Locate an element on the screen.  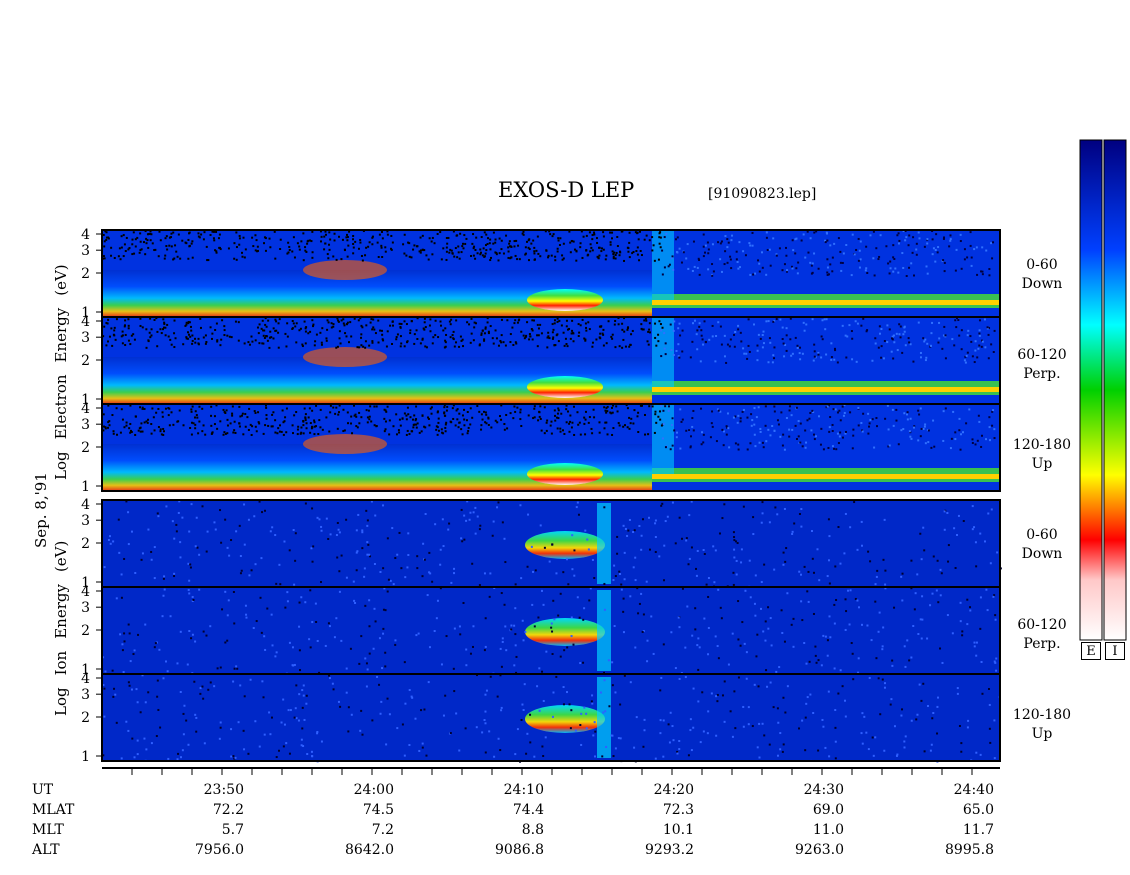
panel-label-2: 60-120 Perp. is located at coordinates (1042, 365).